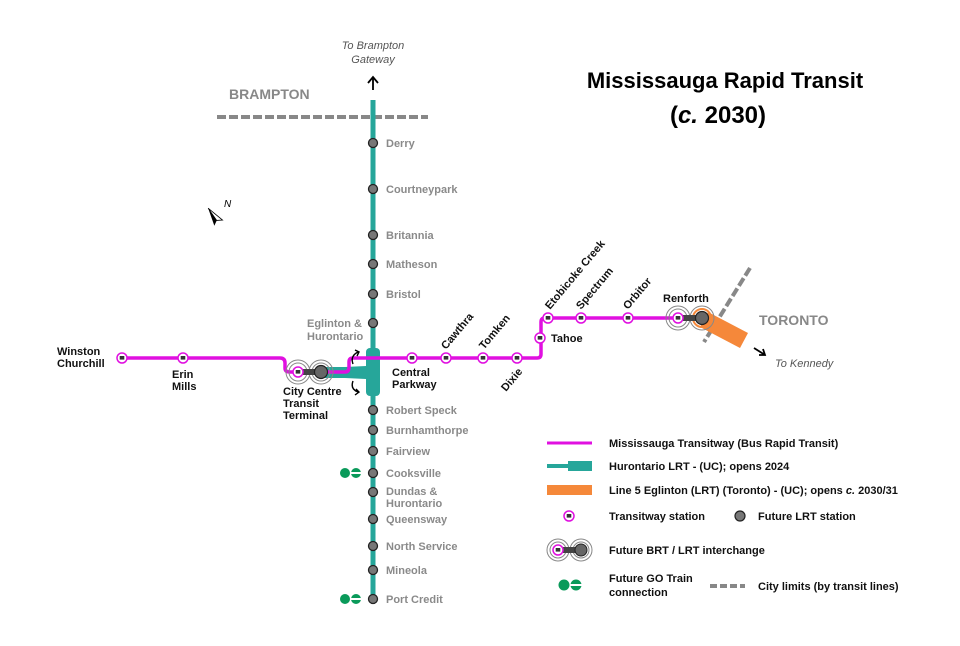 This screenshot has height=646, width=960. What do you see at coordinates (413, 474) in the screenshot?
I see `station-label: Cooksville` at bounding box center [413, 474].